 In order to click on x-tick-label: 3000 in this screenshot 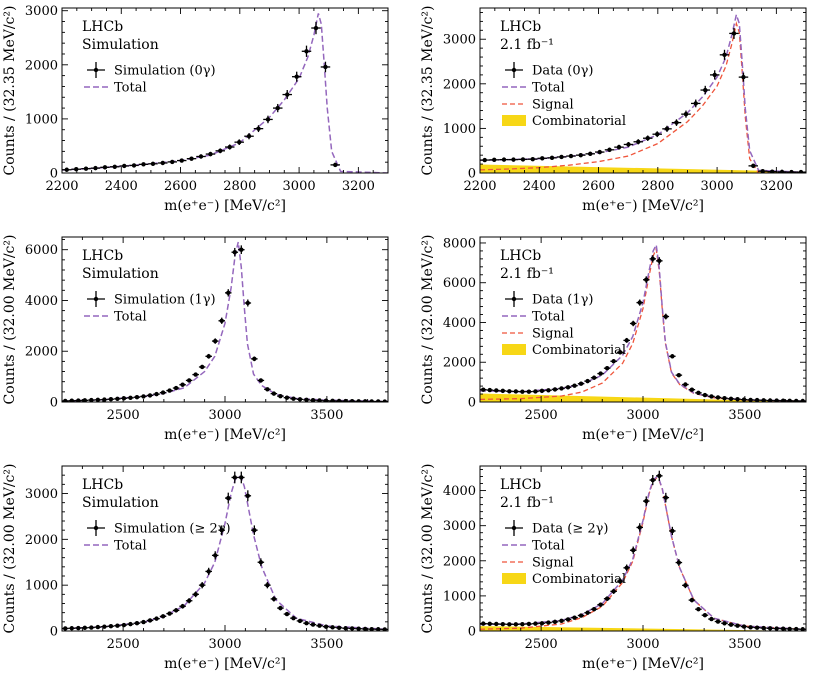, I will do `click(224, 415)`.